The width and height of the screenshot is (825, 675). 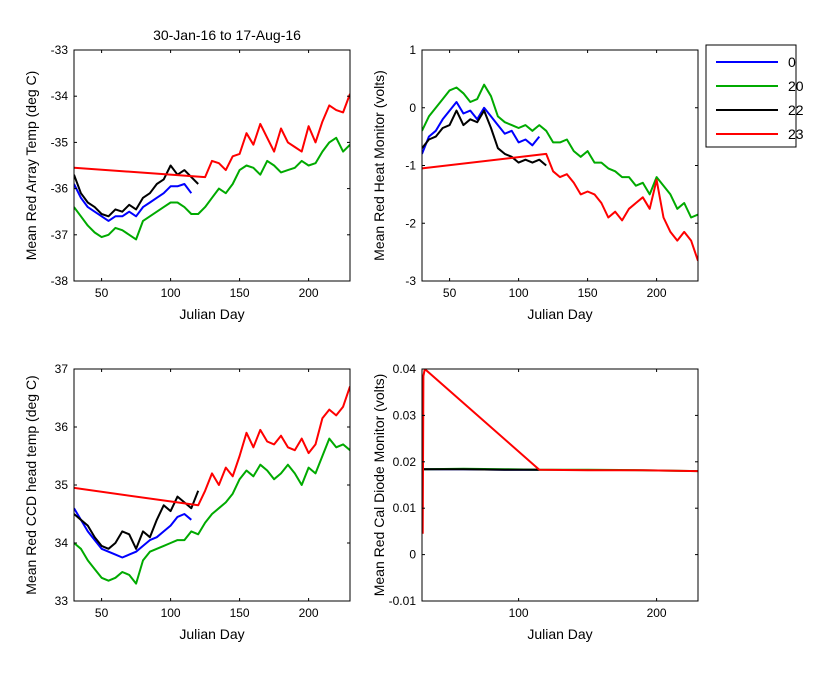 I want to click on y-tick-label: -2, so click(x=410, y=223).